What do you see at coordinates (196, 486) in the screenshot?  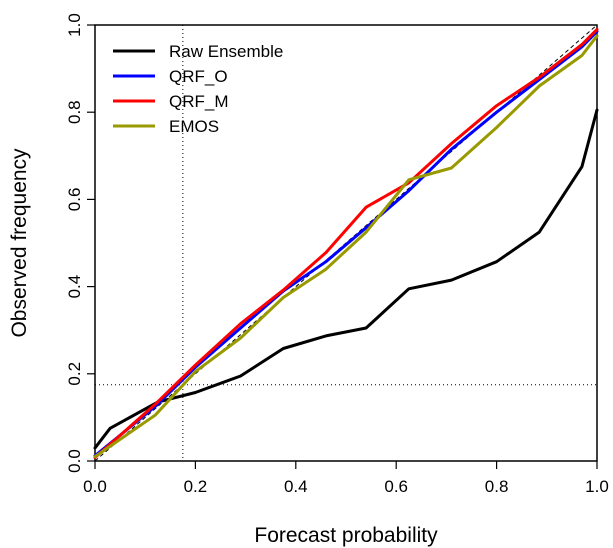 I see `x-tick-label: 0.2` at bounding box center [196, 486].